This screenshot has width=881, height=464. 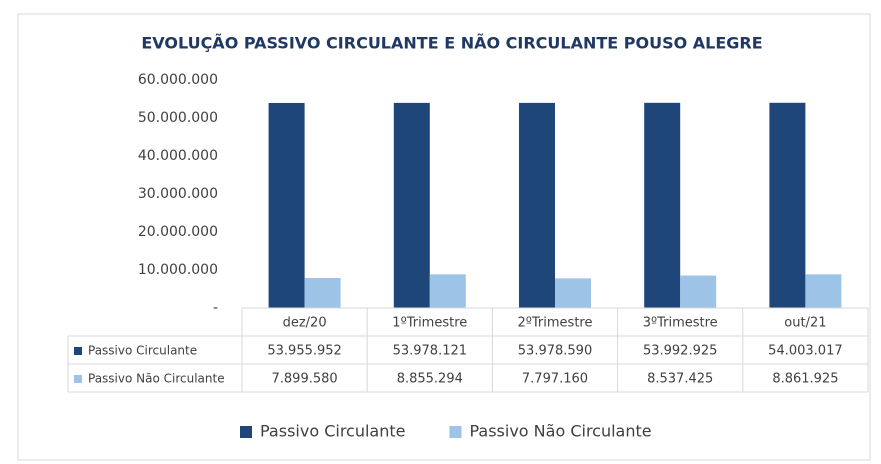 I want to click on table-value: 53.978.590, so click(x=555, y=351).